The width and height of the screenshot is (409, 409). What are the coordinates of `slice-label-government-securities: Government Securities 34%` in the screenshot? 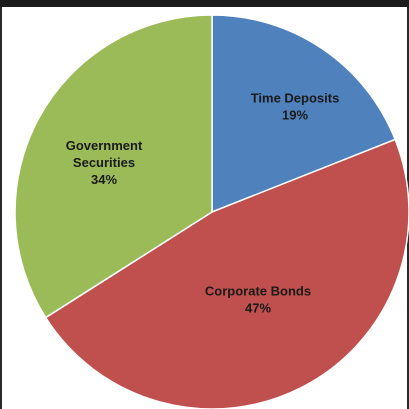 It's located at (104, 162).